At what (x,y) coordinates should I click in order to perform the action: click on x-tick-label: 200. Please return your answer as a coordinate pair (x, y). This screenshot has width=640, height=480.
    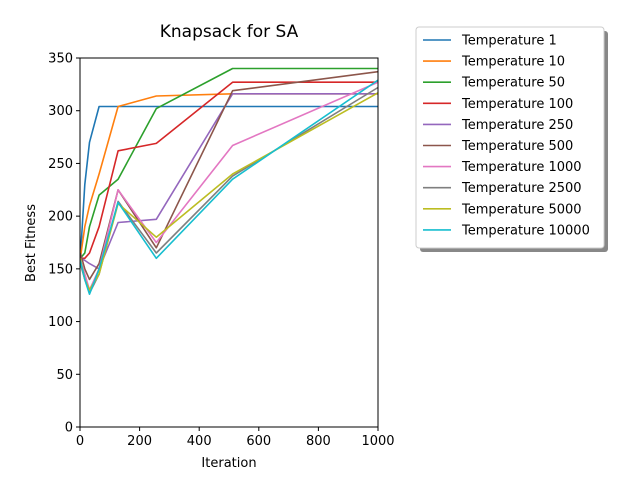
    Looking at the image, I should click on (139, 441).